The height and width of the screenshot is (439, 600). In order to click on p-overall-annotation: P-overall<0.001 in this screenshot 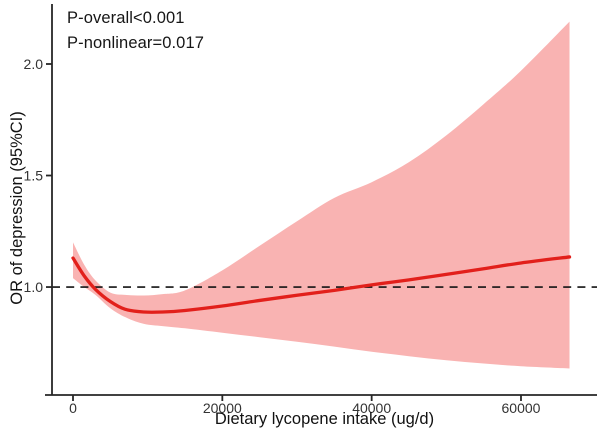, I will do `click(126, 18)`.